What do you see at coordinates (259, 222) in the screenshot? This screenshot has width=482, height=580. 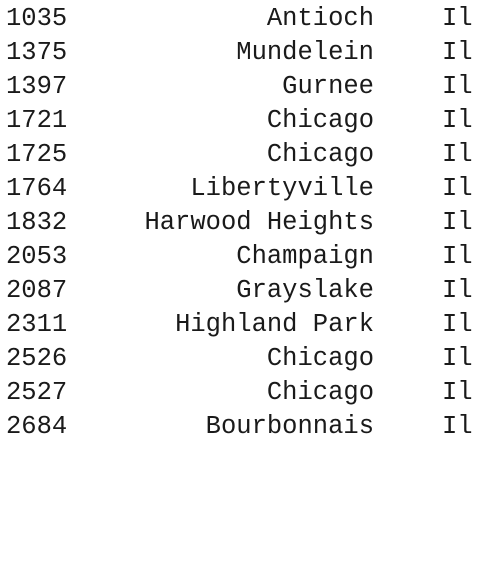 I see `row-city: Harwood Heights` at bounding box center [259, 222].